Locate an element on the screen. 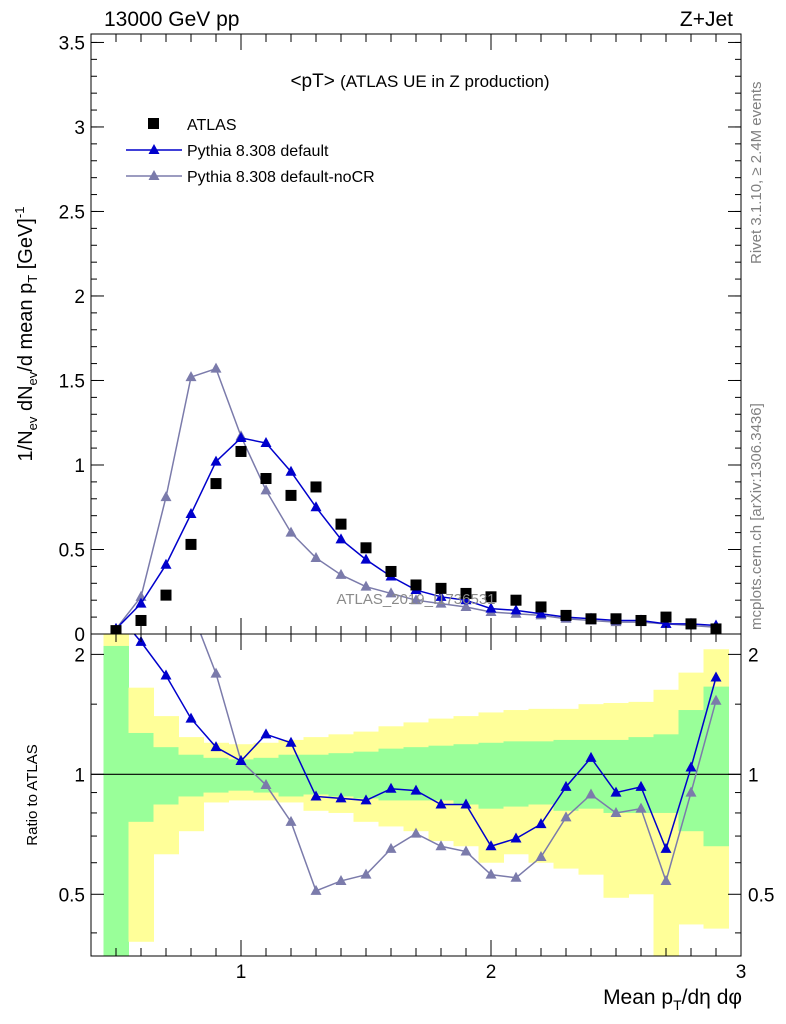 This screenshot has width=786, height=1024. band-outer-bin is located at coordinates (666, 822).